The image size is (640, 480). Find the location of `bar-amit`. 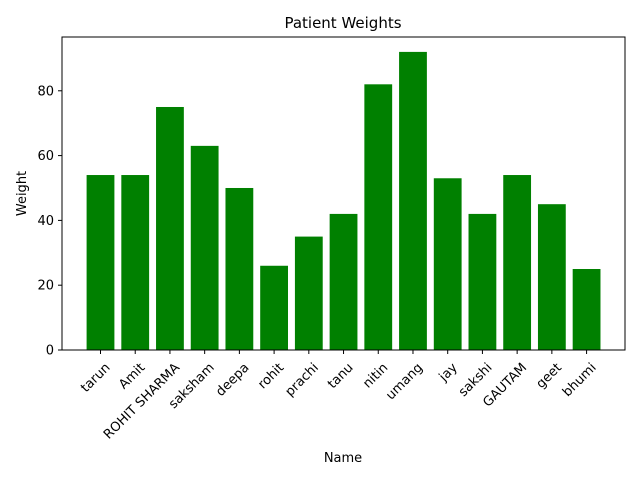

bar-amit is located at coordinates (135, 262).